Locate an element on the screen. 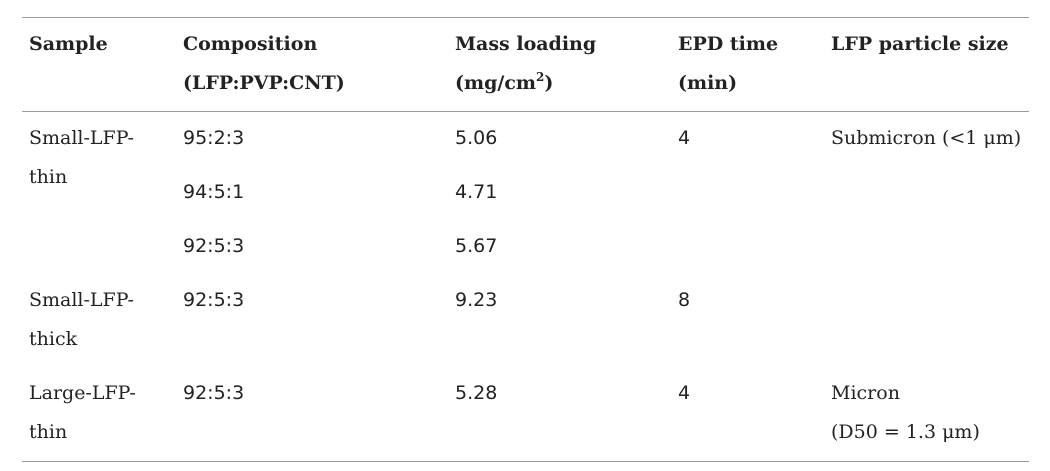  mass-loading-cell: 5.06 is located at coordinates (476, 138).